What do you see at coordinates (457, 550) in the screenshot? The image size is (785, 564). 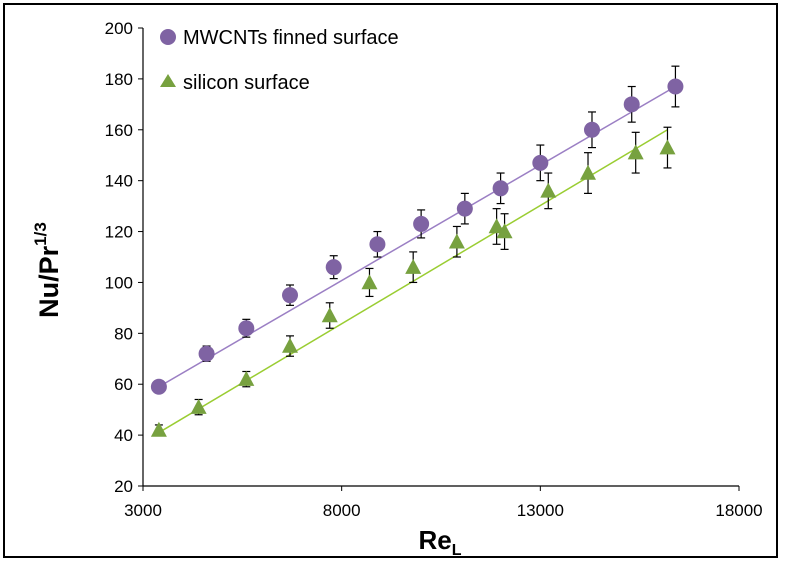 I see `x-axis-label-subscript: L` at bounding box center [457, 550].